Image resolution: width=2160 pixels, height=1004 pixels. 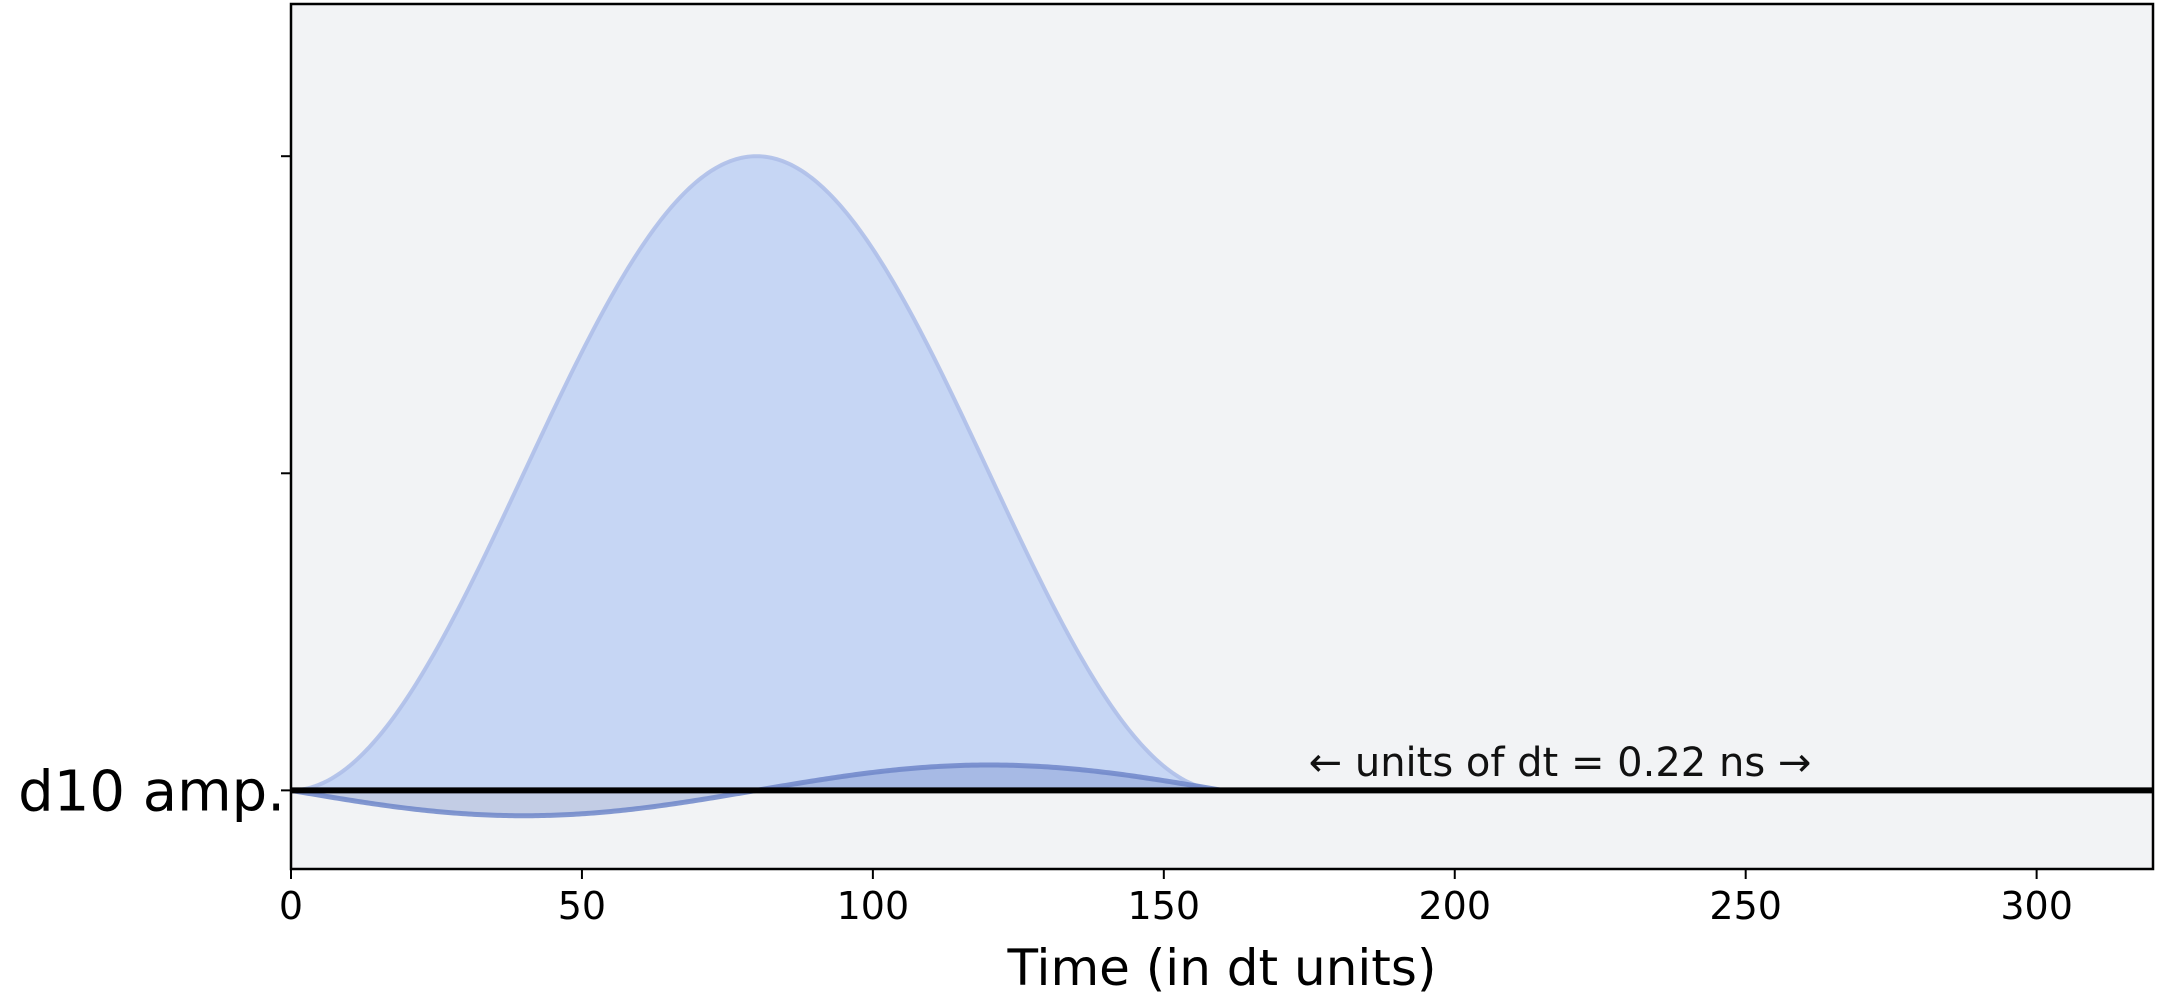 I want to click on imaginary-component-area, so click(x=756, y=790).